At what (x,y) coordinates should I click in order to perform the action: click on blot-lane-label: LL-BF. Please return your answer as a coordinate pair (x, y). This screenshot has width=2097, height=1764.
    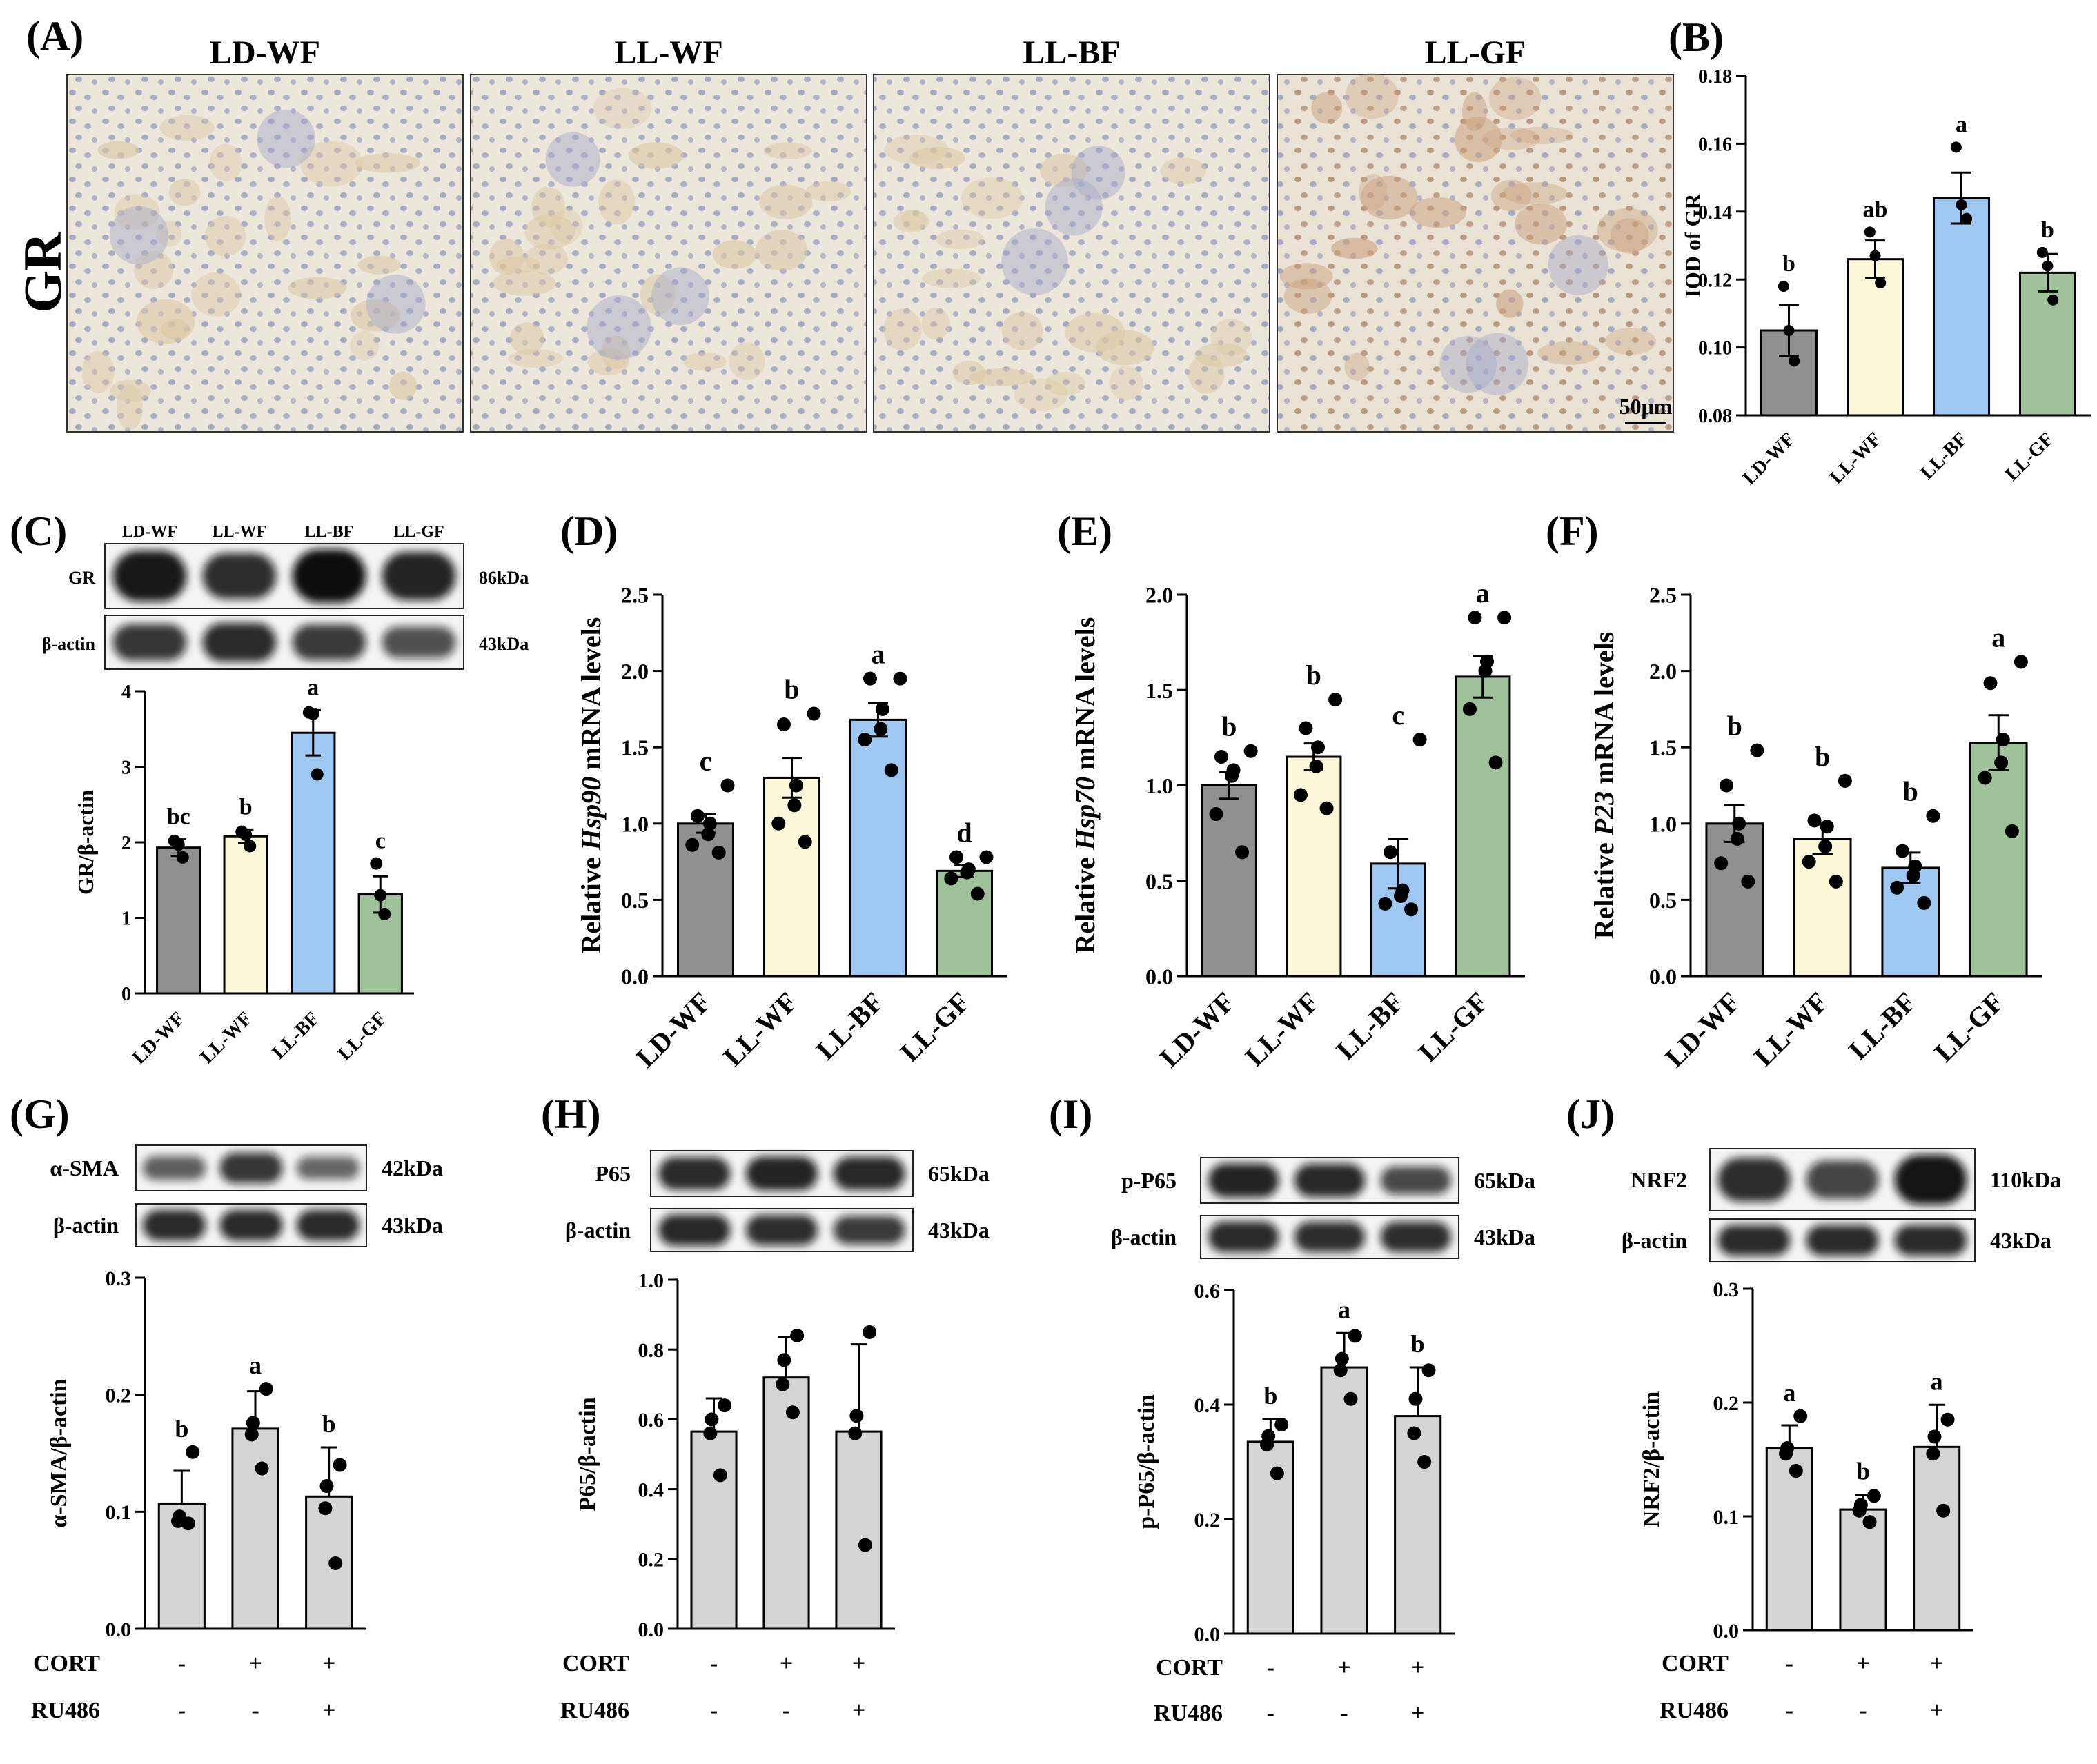
    Looking at the image, I should click on (330, 532).